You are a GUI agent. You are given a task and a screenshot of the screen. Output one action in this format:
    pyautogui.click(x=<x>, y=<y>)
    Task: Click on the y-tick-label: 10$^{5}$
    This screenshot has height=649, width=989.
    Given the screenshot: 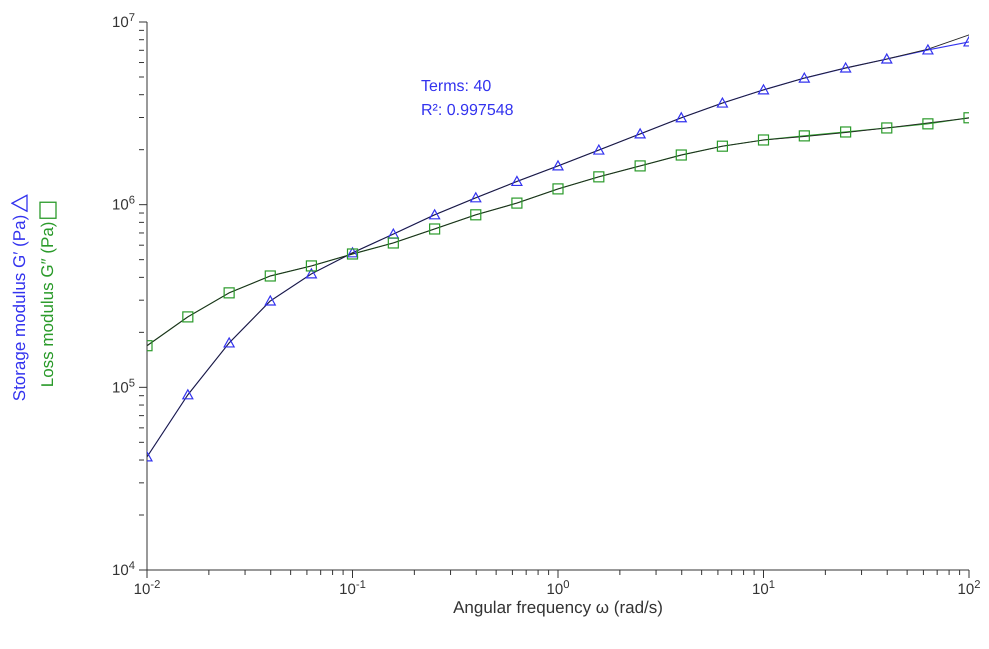 What is the action you would take?
    pyautogui.click(x=123, y=386)
    